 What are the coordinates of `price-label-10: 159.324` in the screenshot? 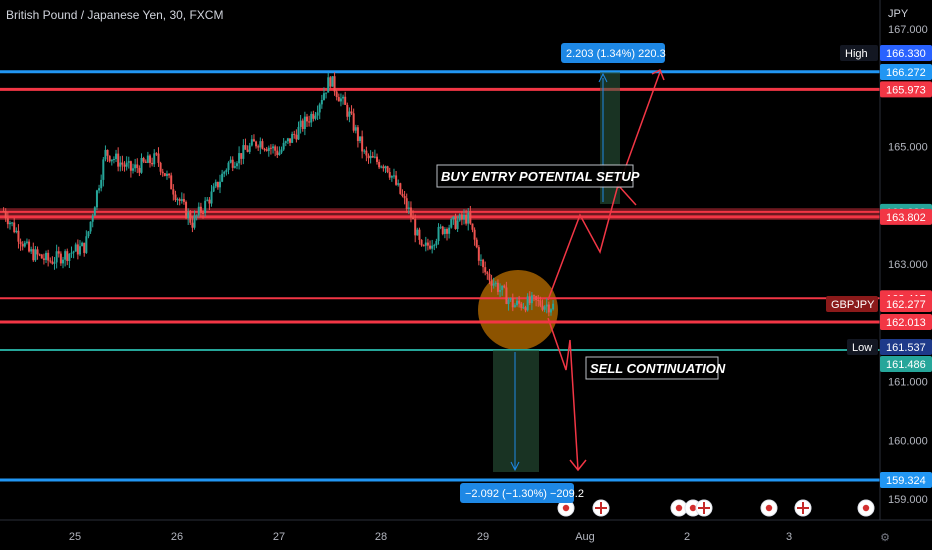 It's located at (906, 481).